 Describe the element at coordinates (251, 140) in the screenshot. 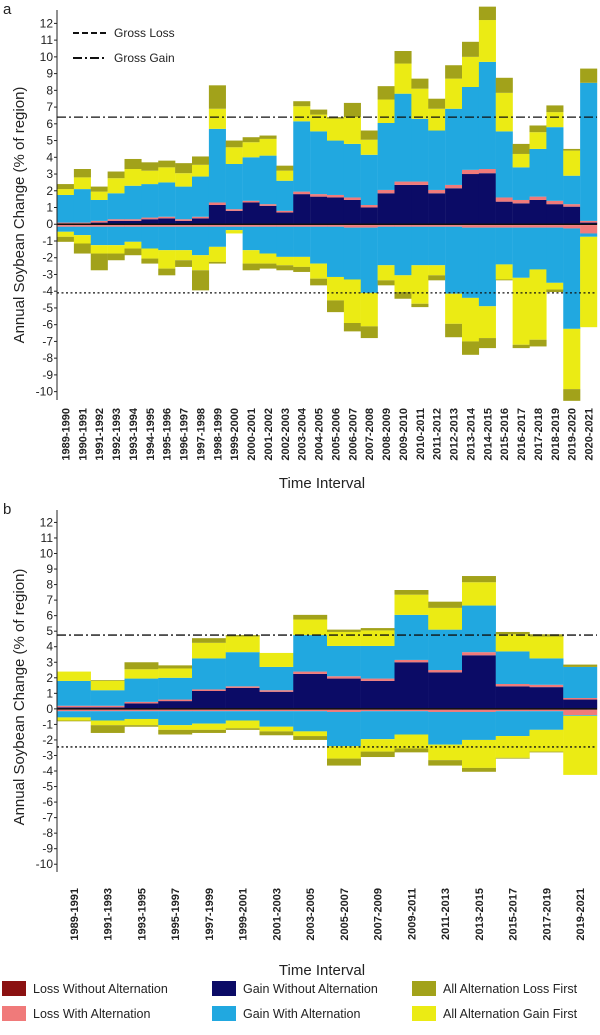

I see `bar-segment-all-alternation-loss-first-2000-2001` at that location.